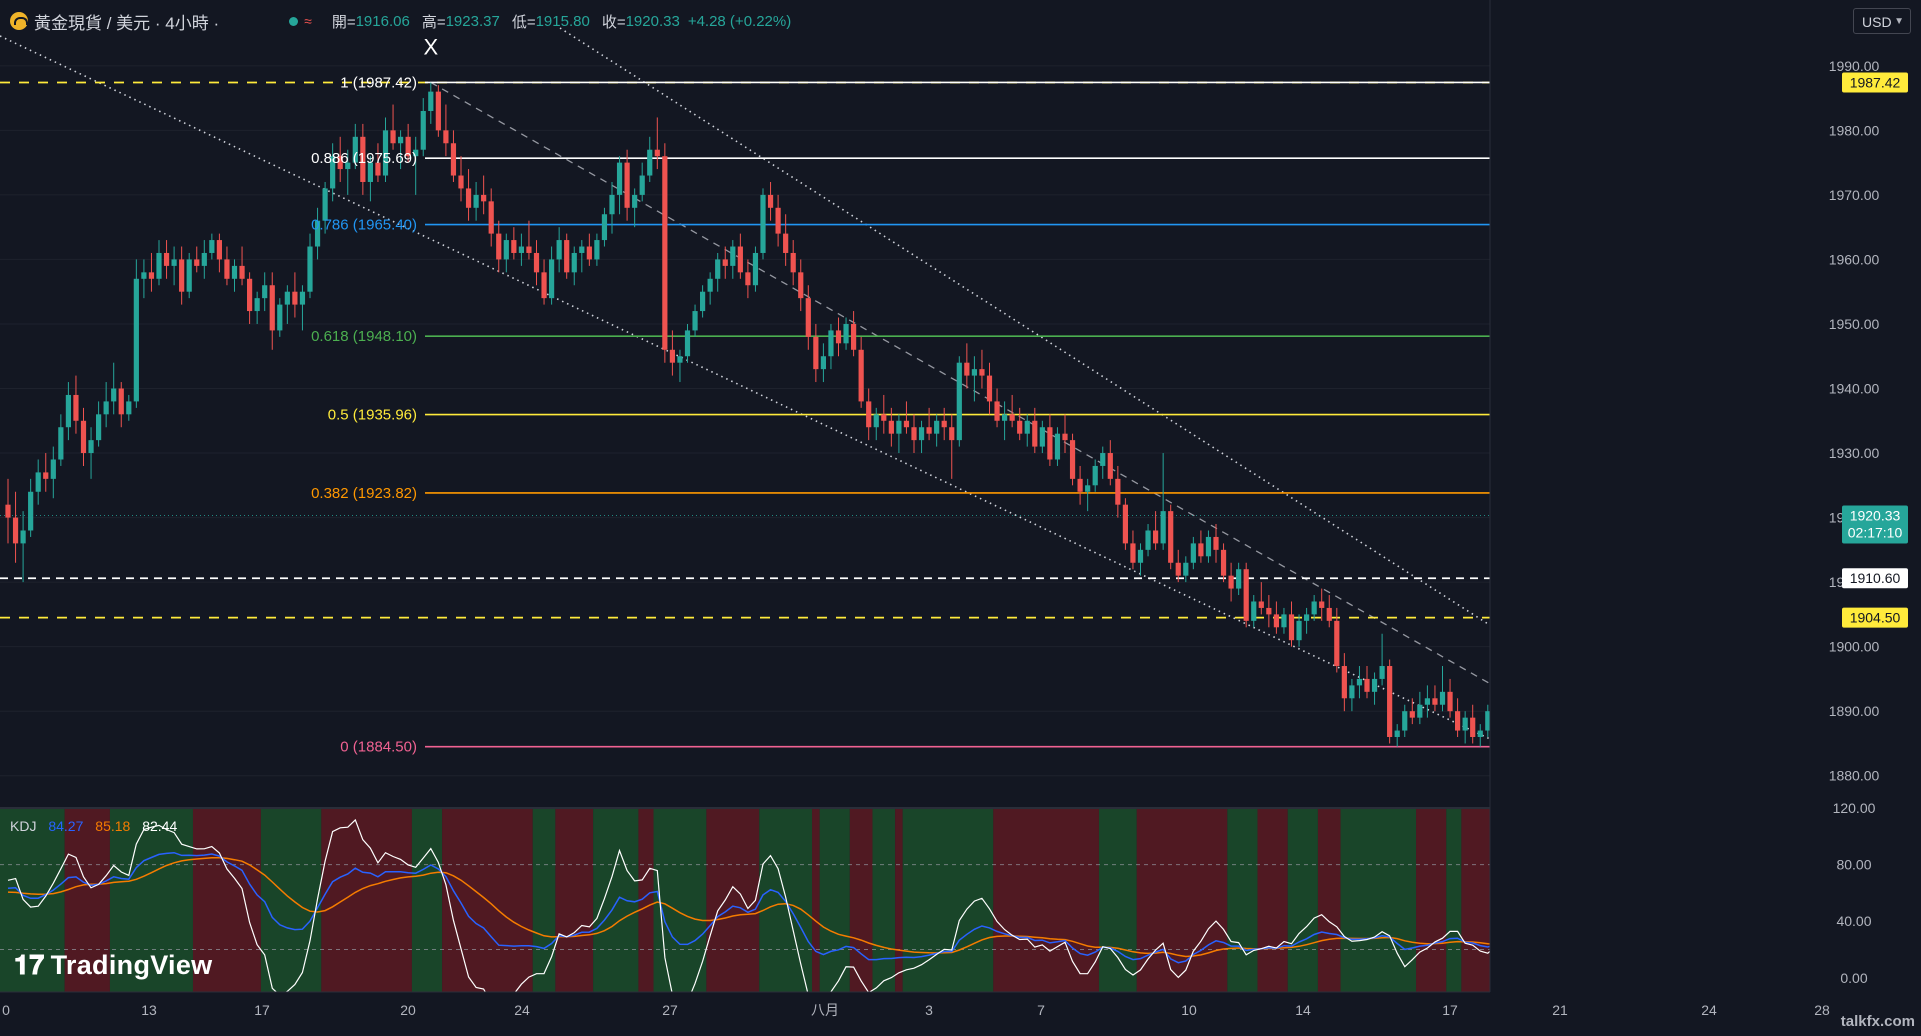 The height and width of the screenshot is (1036, 1921). Describe the element at coordinates (1854, 66) in the screenshot. I see `price-tick-label: 1990.00` at that location.